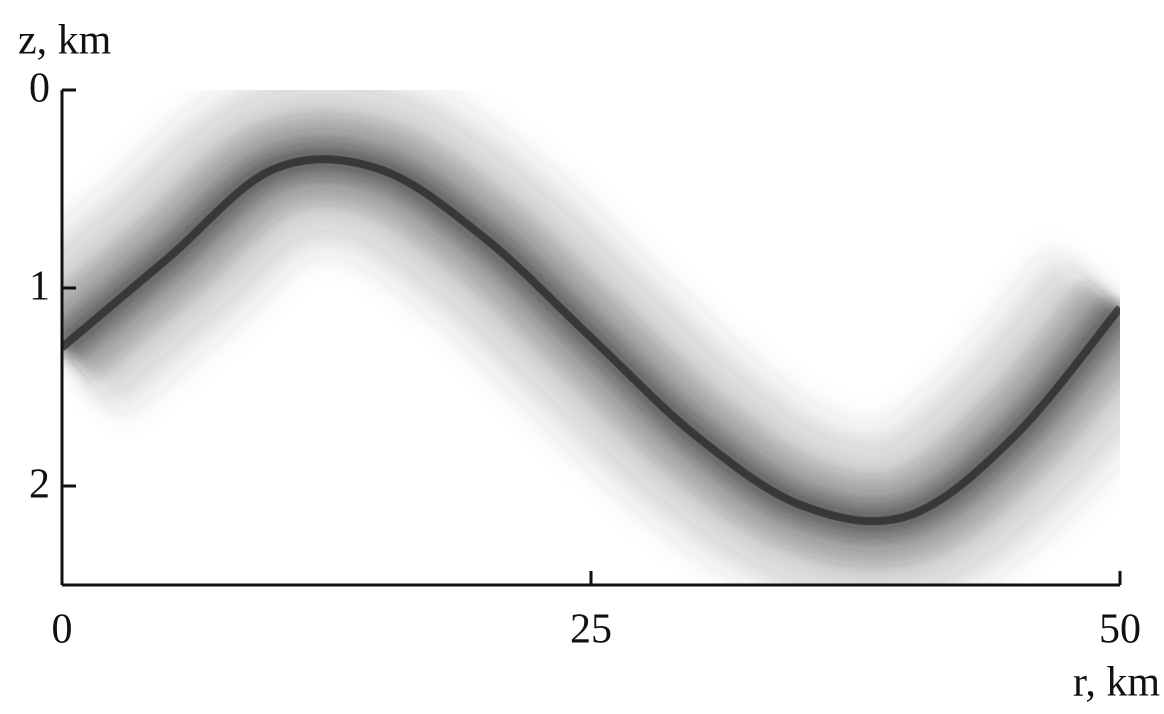  I want to click on x-tick-label: 25, so click(591, 630).